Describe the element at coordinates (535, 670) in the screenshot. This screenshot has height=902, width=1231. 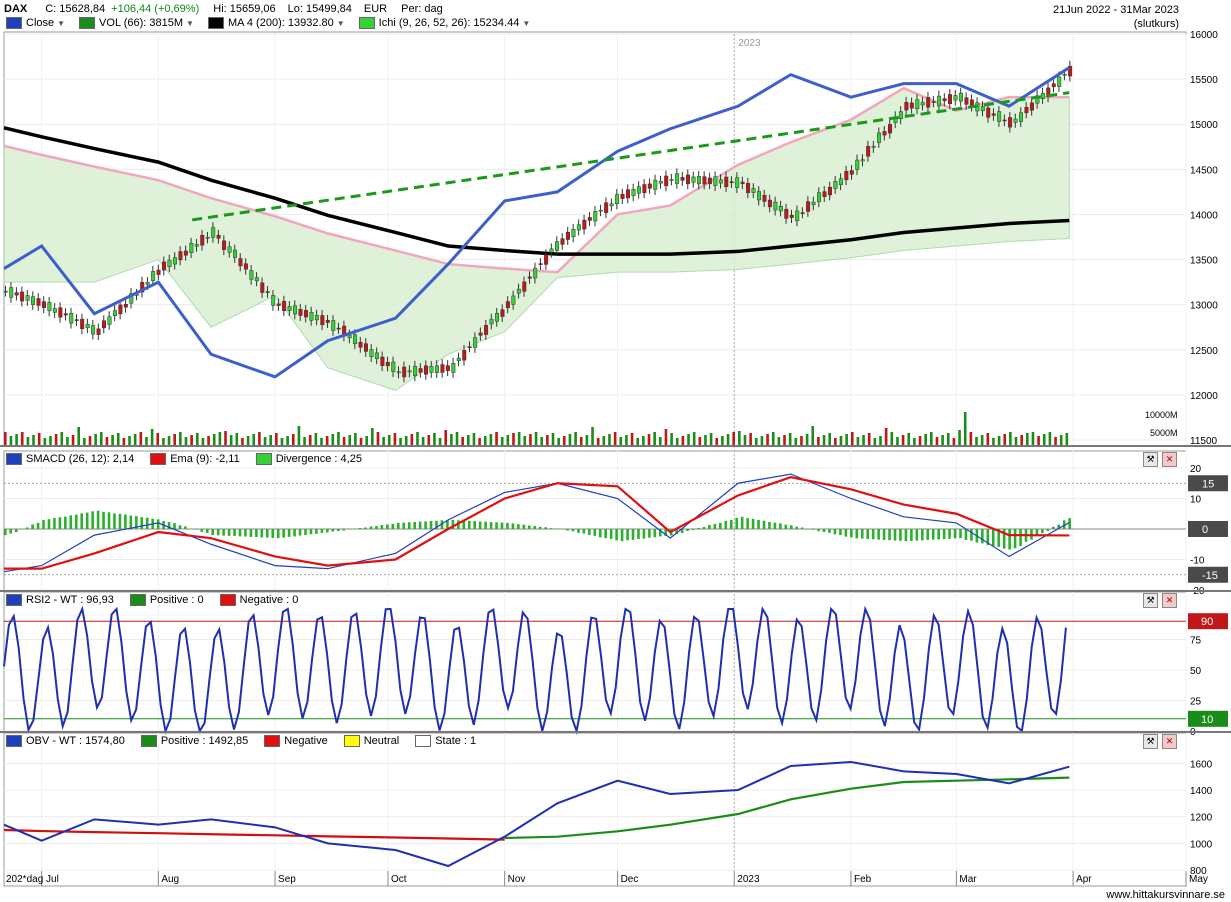
I see `rsi-line` at that location.